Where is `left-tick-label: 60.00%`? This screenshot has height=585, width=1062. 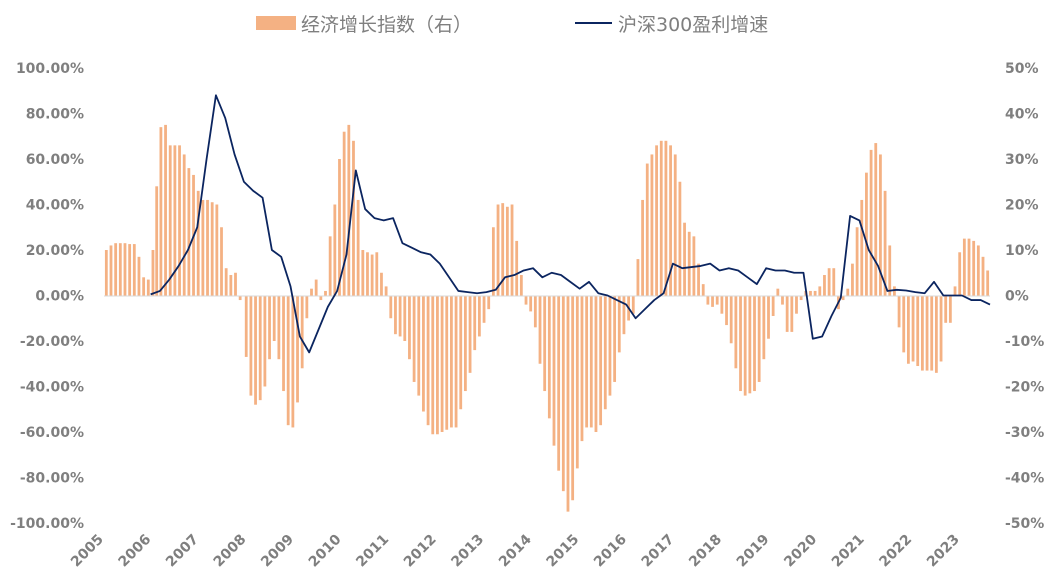
left-tick-label: 60.00% is located at coordinates (55, 160).